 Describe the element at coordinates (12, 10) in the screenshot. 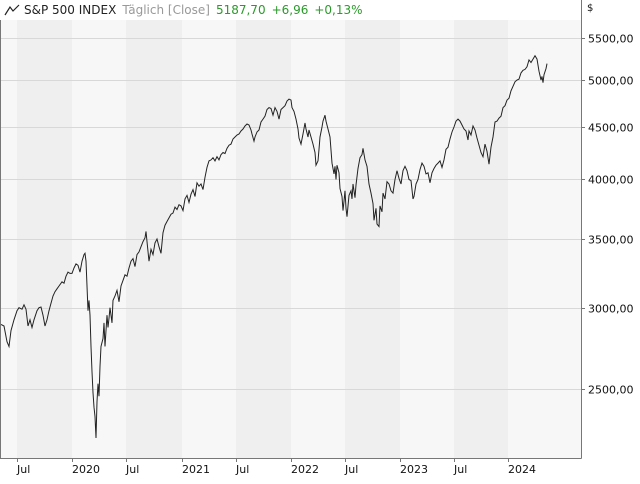

I see `line-chart-icon` at that location.